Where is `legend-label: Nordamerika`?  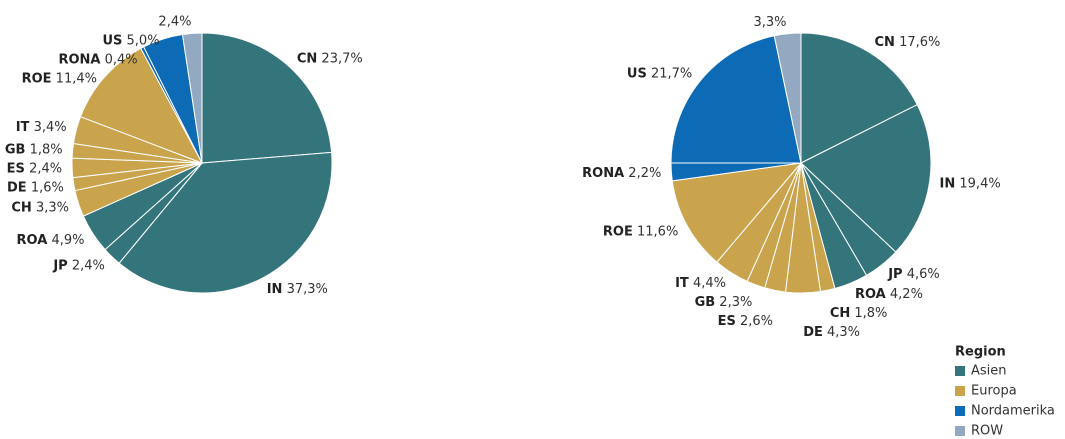 legend-label: Nordamerika is located at coordinates (1013, 411).